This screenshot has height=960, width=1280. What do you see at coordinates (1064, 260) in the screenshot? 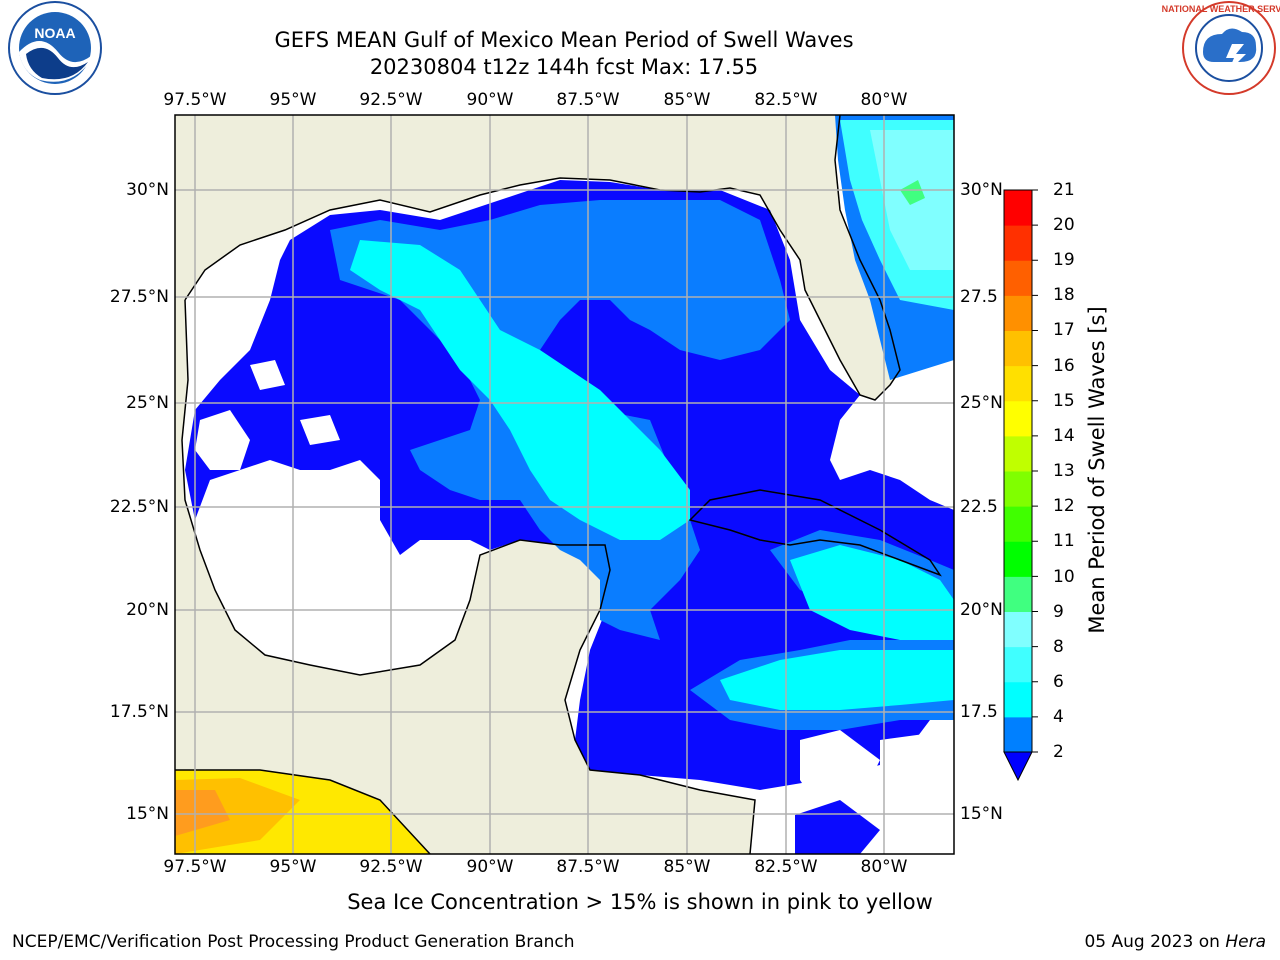
I see `colorbar-tick-label: 19` at bounding box center [1064, 260].